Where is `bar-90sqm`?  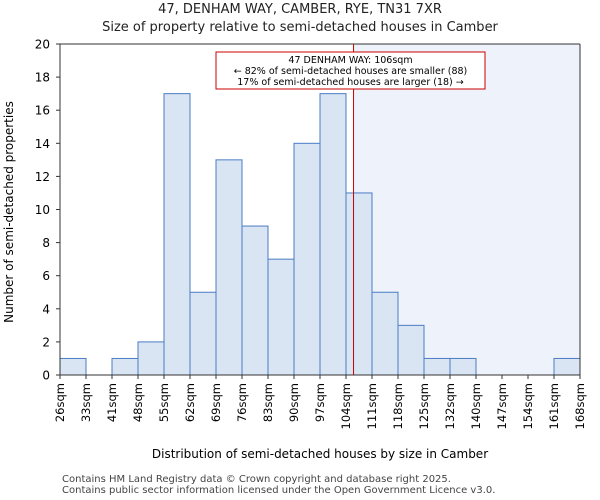
bar-90sqm is located at coordinates (307, 259).